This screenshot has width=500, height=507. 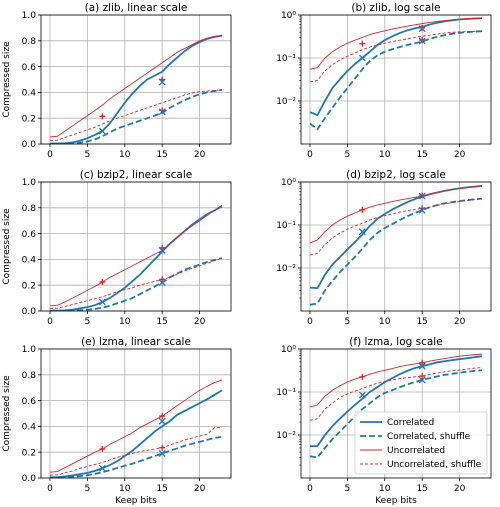 What do you see at coordinates (29, 42) in the screenshot?
I see `y-tick-label: 0.8` at bounding box center [29, 42].